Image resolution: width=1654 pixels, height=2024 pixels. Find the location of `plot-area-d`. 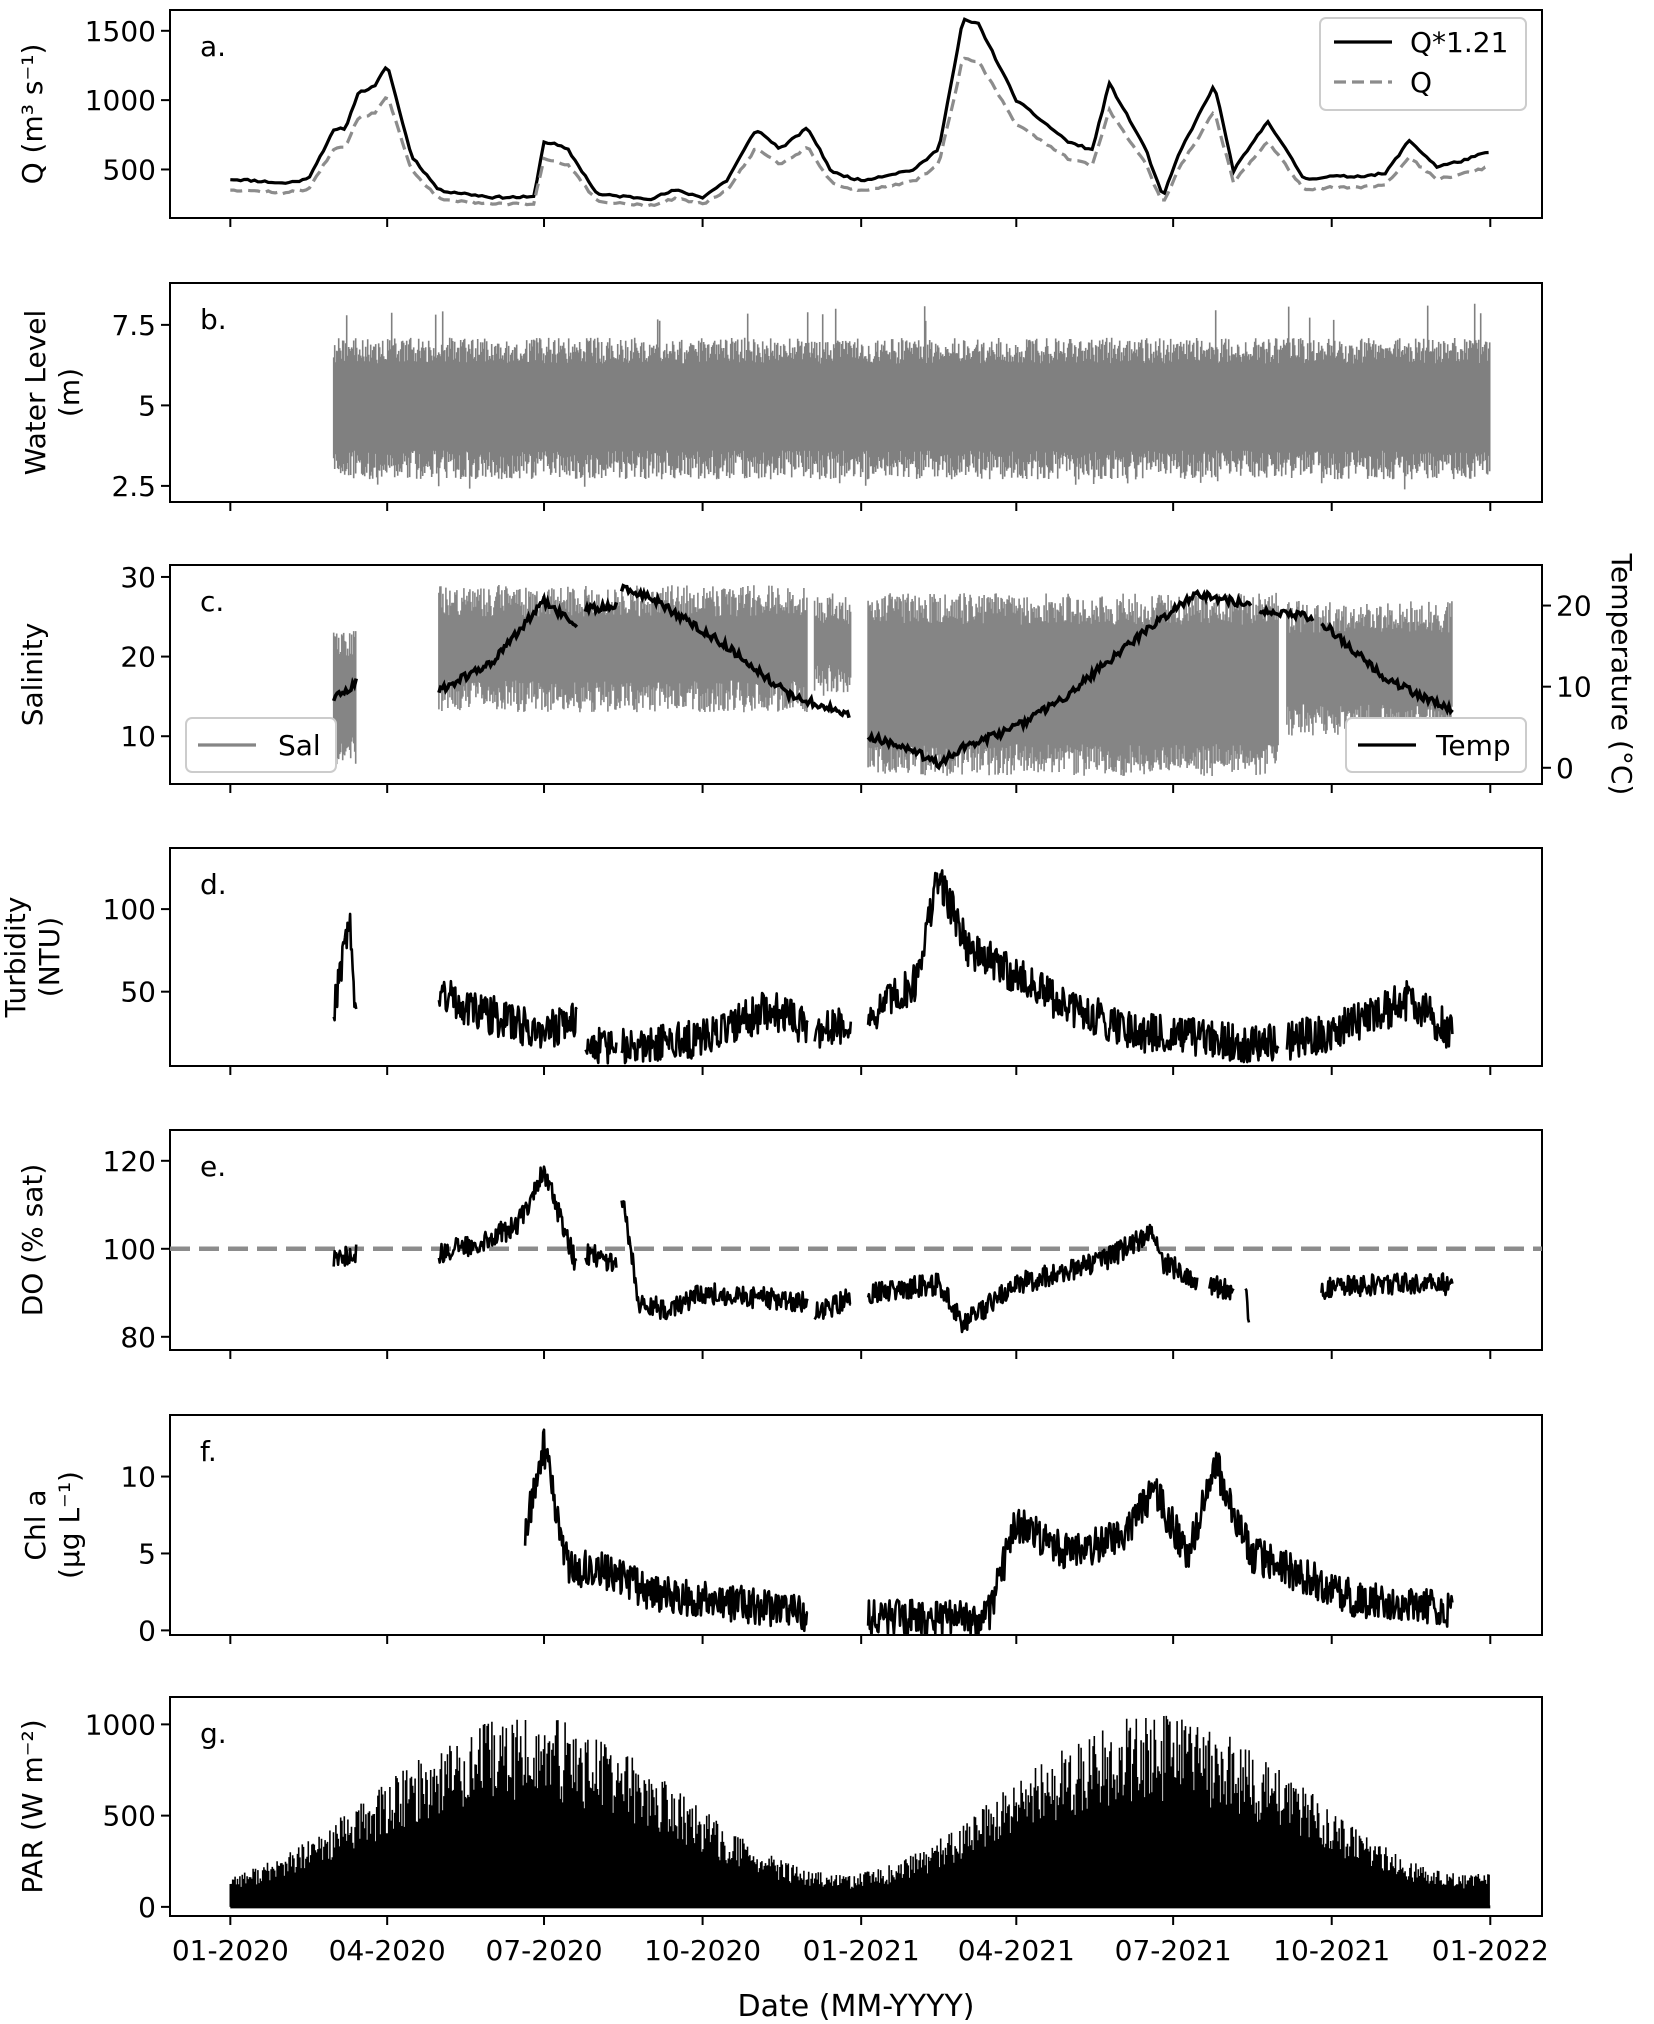

plot-area-d is located at coordinates (893, 967).